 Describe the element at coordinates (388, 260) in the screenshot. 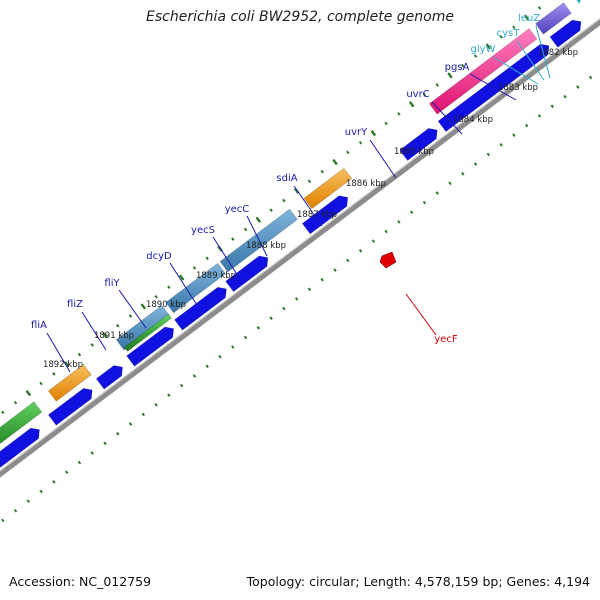

I see `yecf-marker` at that location.